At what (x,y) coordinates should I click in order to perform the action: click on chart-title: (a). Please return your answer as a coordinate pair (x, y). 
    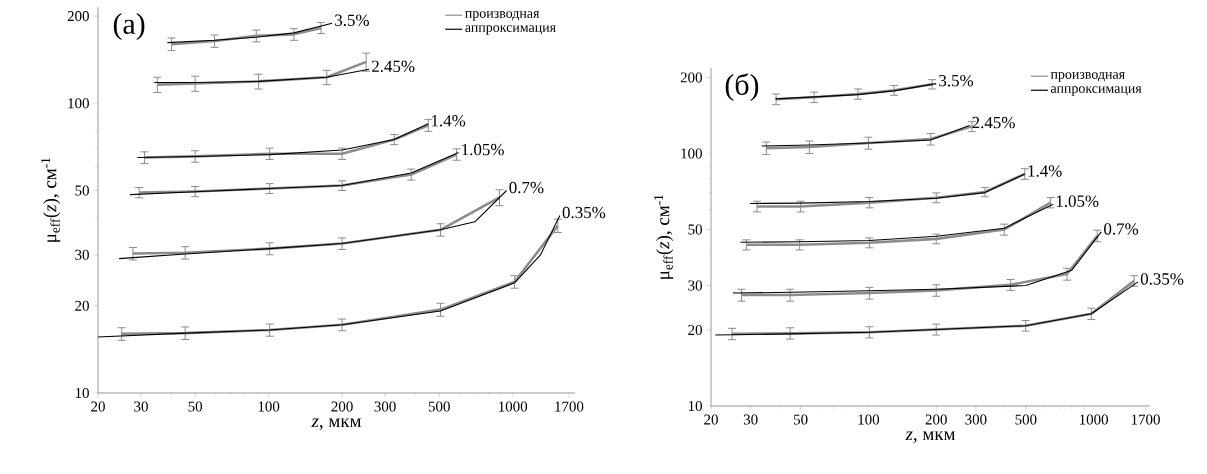
    Looking at the image, I should click on (129, 26).